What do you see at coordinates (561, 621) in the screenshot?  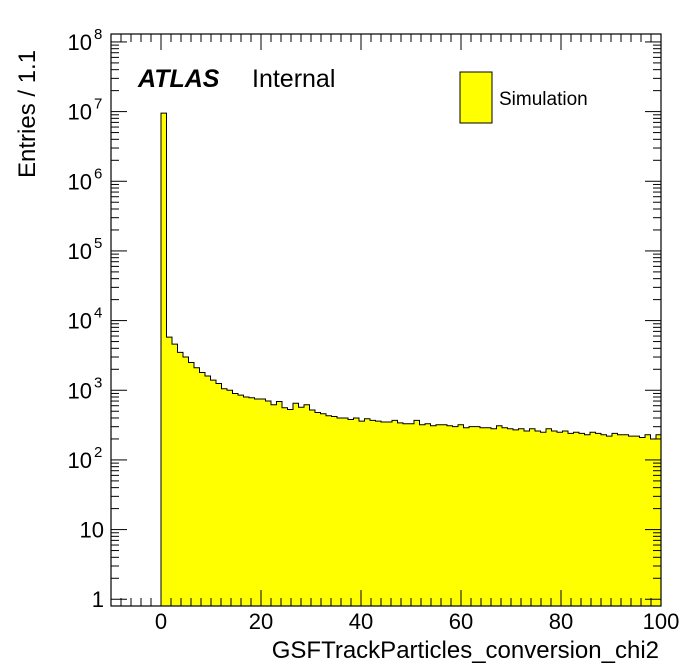 I see `x-tick-label: 80` at bounding box center [561, 621].